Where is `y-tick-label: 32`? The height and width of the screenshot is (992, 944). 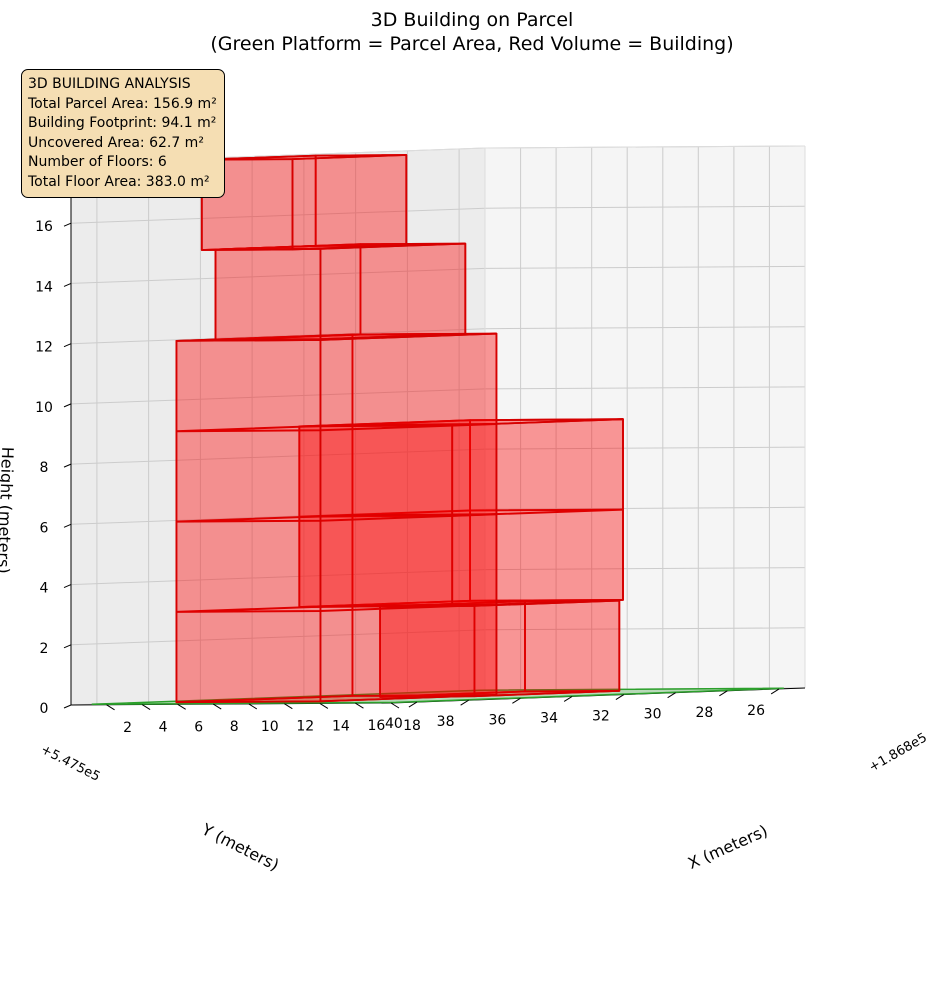 y-tick-label: 32 is located at coordinates (601, 717).